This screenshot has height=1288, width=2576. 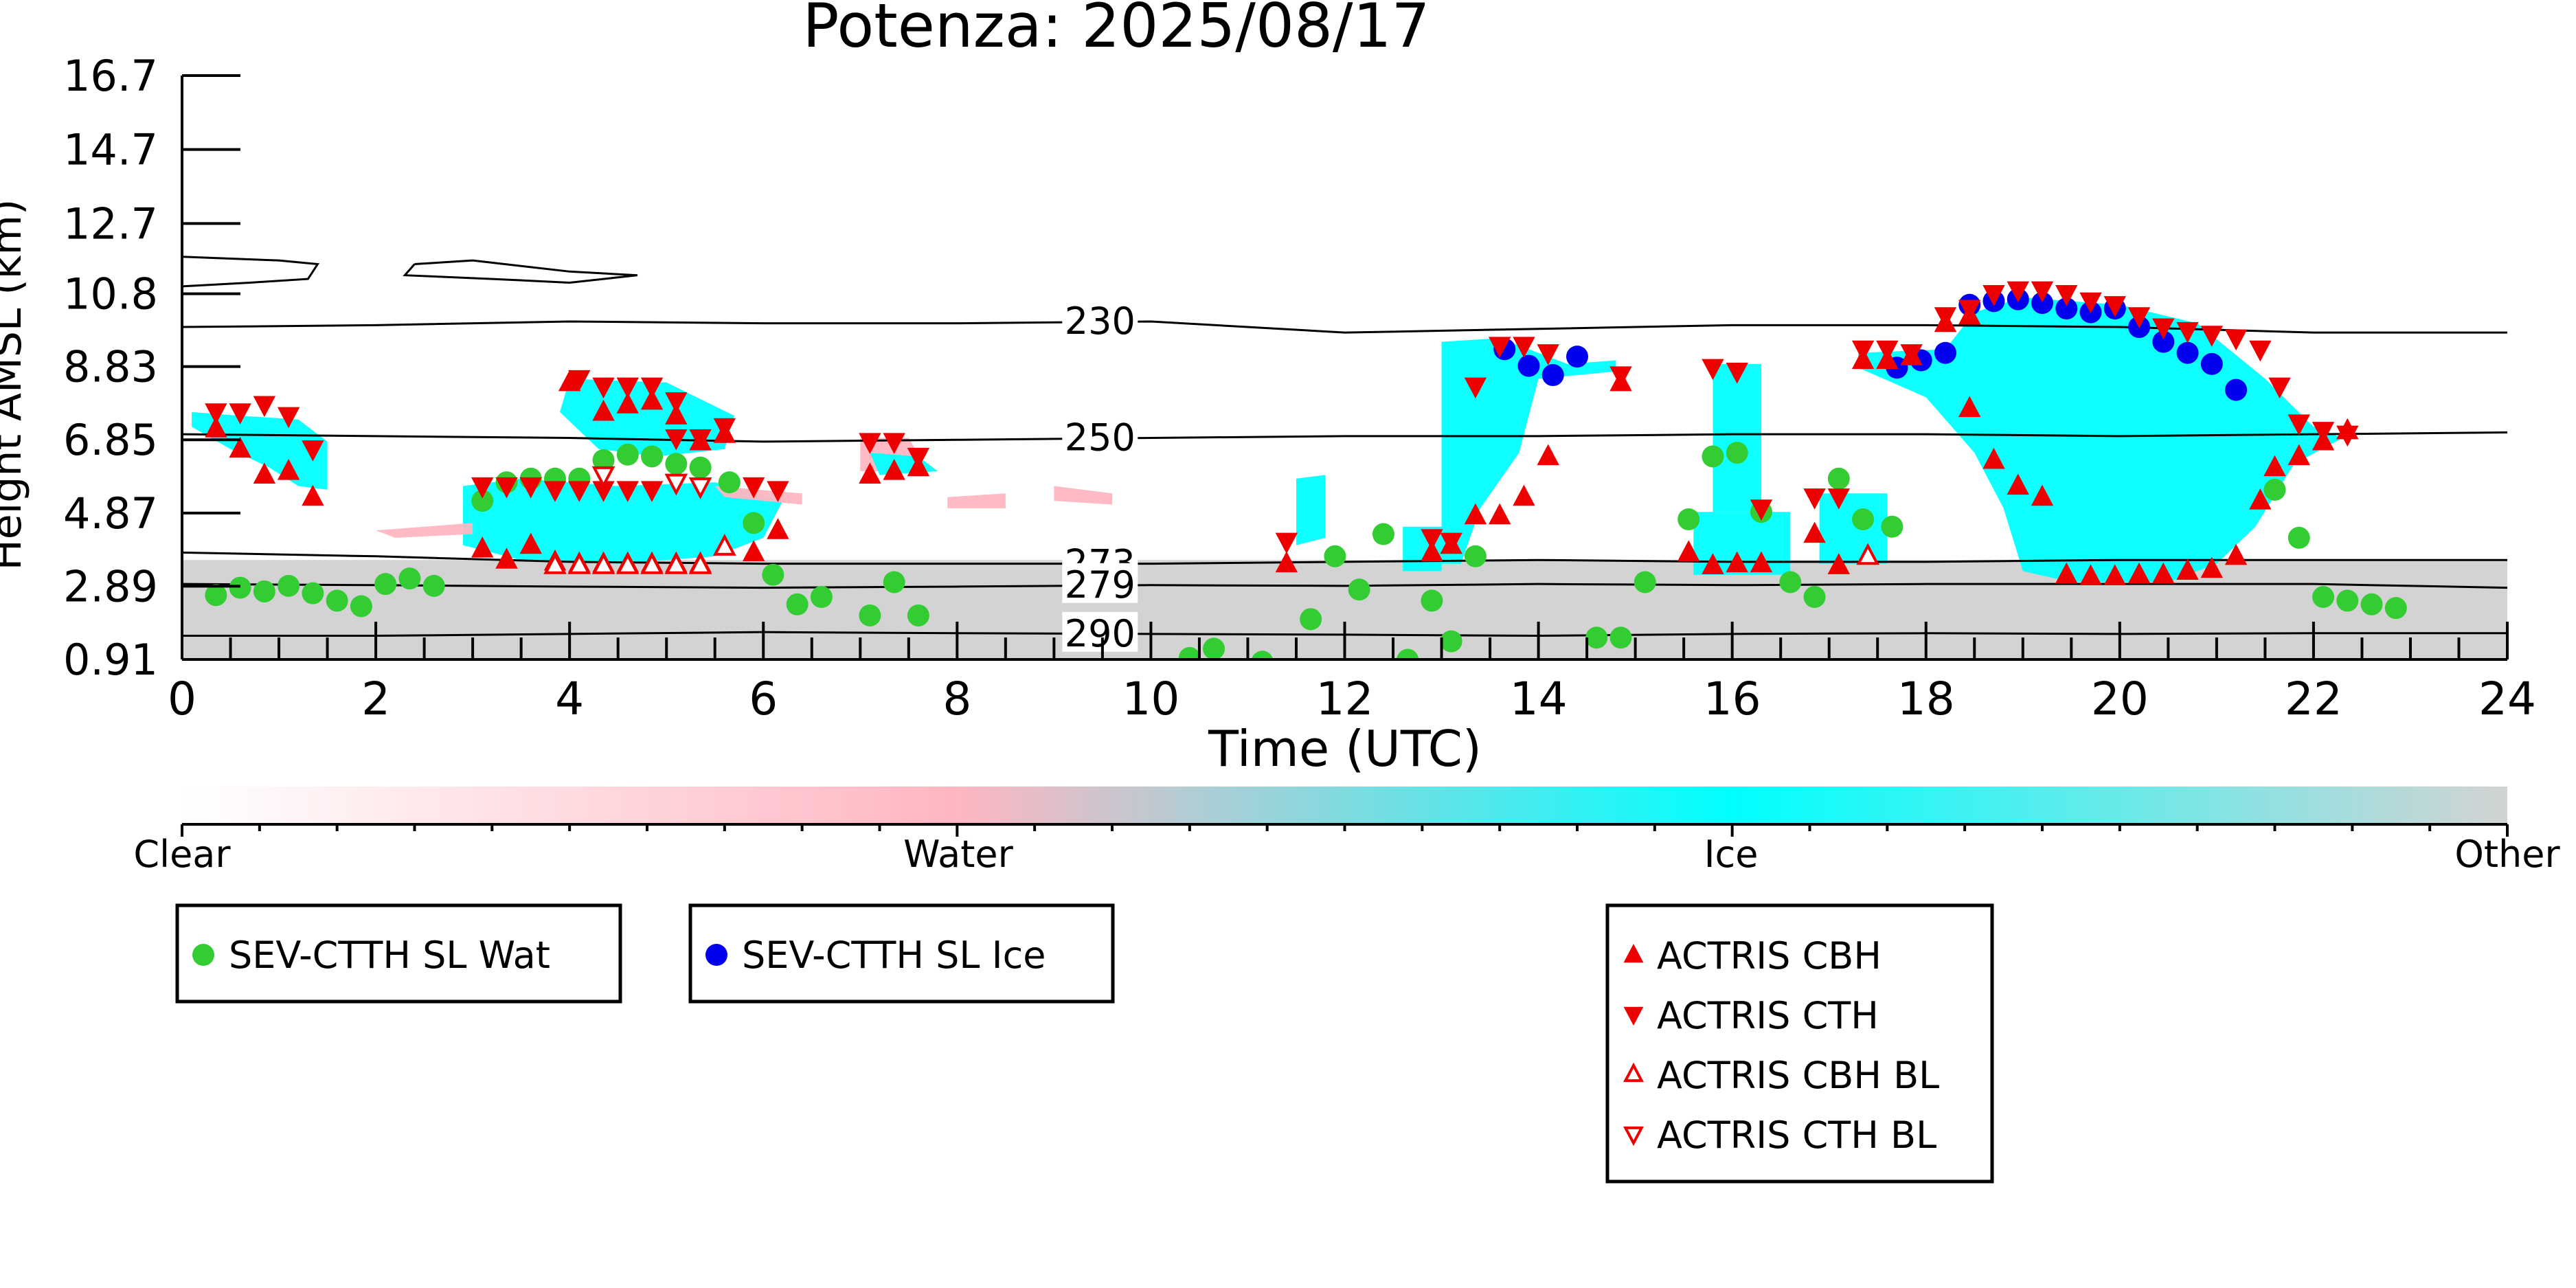 What do you see at coordinates (375, 699) in the screenshot?
I see `x-tick-label: 2` at bounding box center [375, 699].